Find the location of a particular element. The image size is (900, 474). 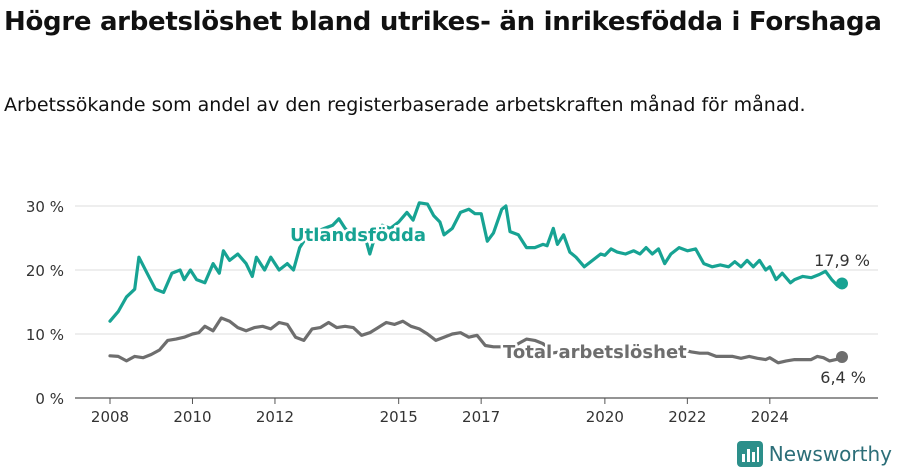

y-tick-label: 30 % is located at coordinates (45, 207).